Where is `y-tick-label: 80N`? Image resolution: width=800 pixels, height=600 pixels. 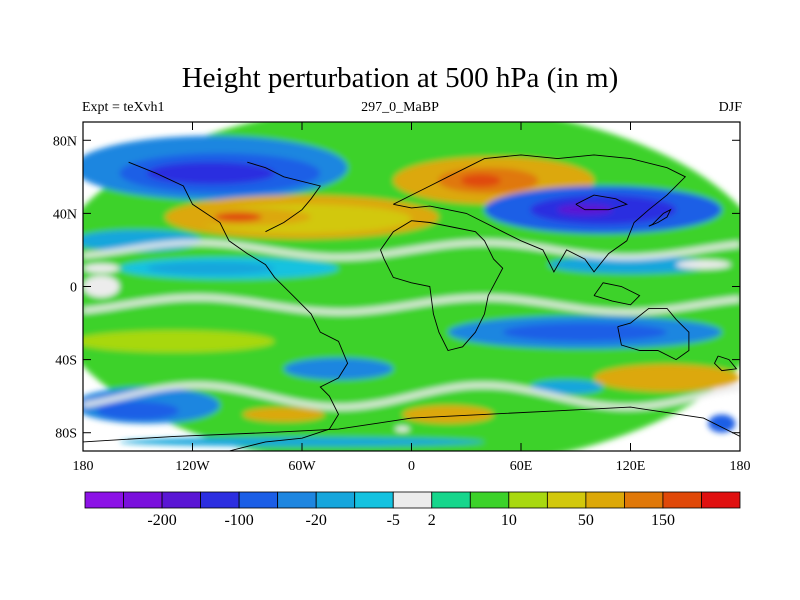 y-tick-label: 80N is located at coordinates (65, 141).